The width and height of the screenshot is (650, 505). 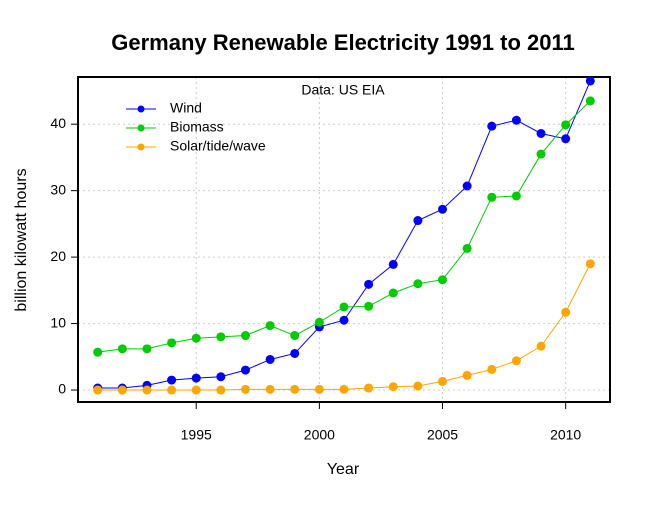 What do you see at coordinates (58, 256) in the screenshot?
I see `y-tick-label: 20` at bounding box center [58, 256].